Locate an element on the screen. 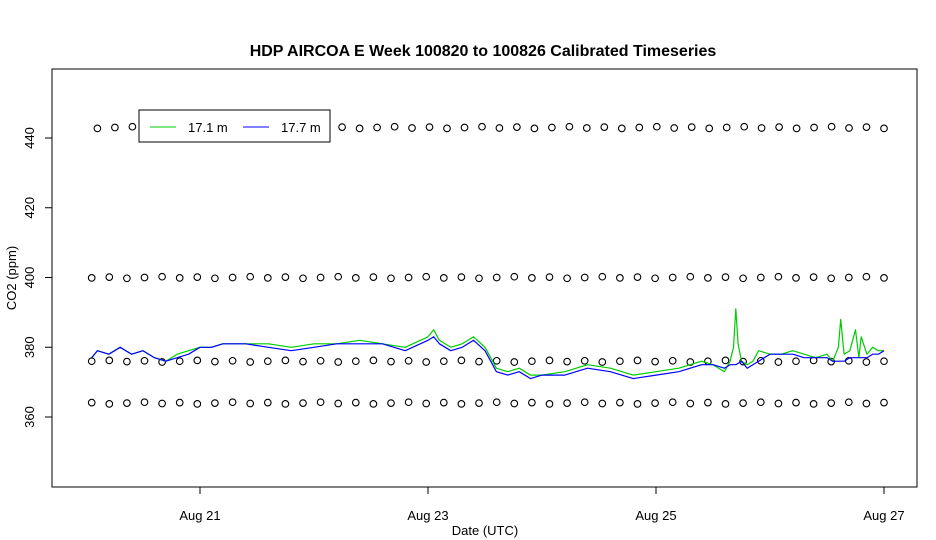 Image resolution: width=936 pixels, height=540 pixels. y-axis: 360 380 400 420 440 is located at coordinates (37, 277).